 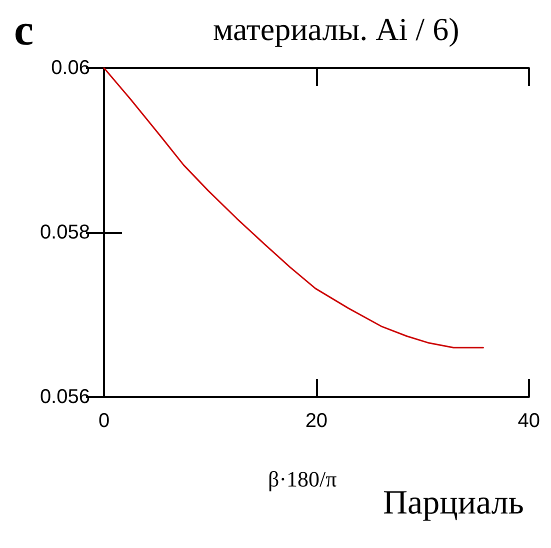 What do you see at coordinates (529, 421) in the screenshot?
I see `x-tick-label: 40` at bounding box center [529, 421].